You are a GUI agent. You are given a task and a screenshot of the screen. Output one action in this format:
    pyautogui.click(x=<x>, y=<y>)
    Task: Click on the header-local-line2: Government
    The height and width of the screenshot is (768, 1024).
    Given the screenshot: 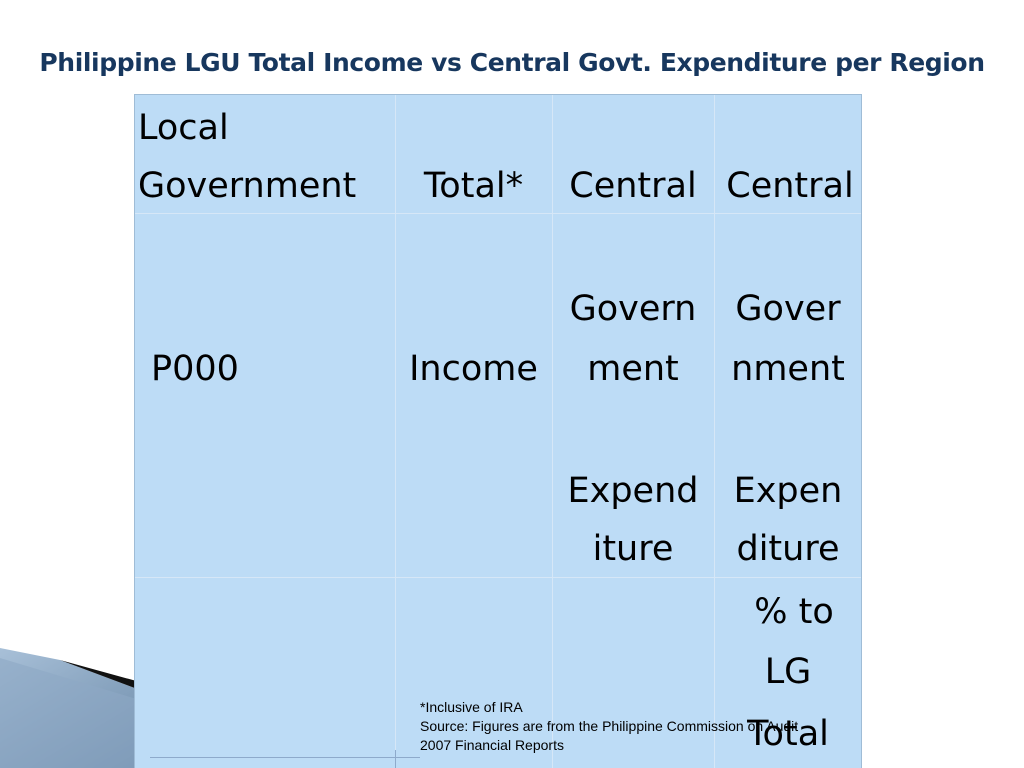 What is the action you would take?
    pyautogui.click(x=247, y=186)
    